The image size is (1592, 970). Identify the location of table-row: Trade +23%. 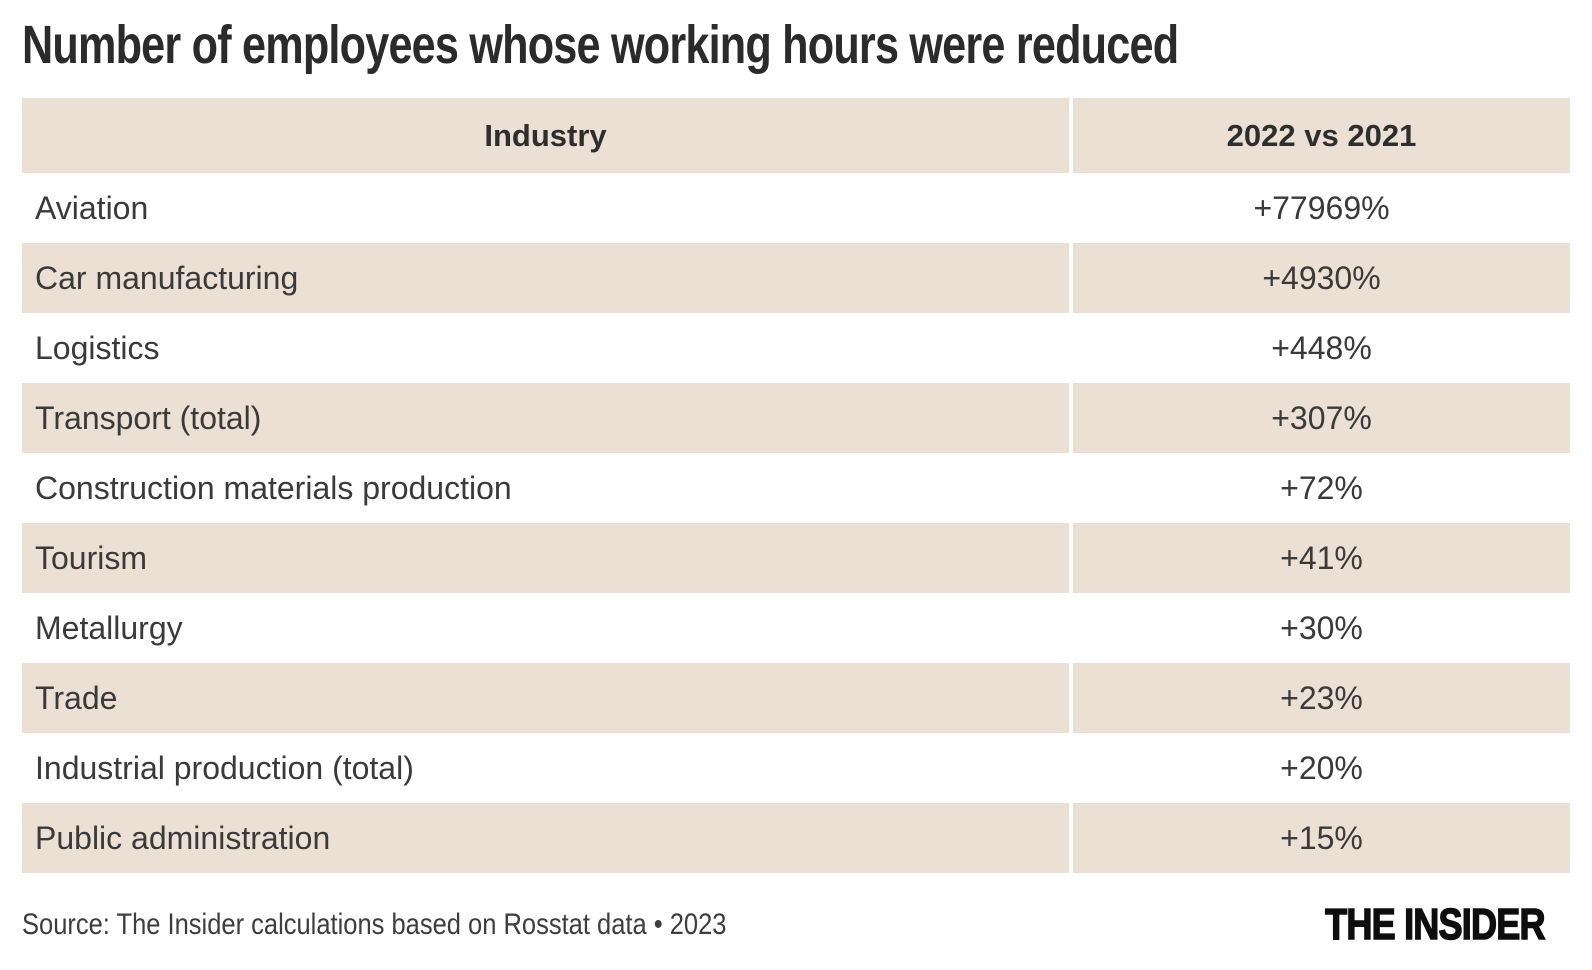
(796, 698).